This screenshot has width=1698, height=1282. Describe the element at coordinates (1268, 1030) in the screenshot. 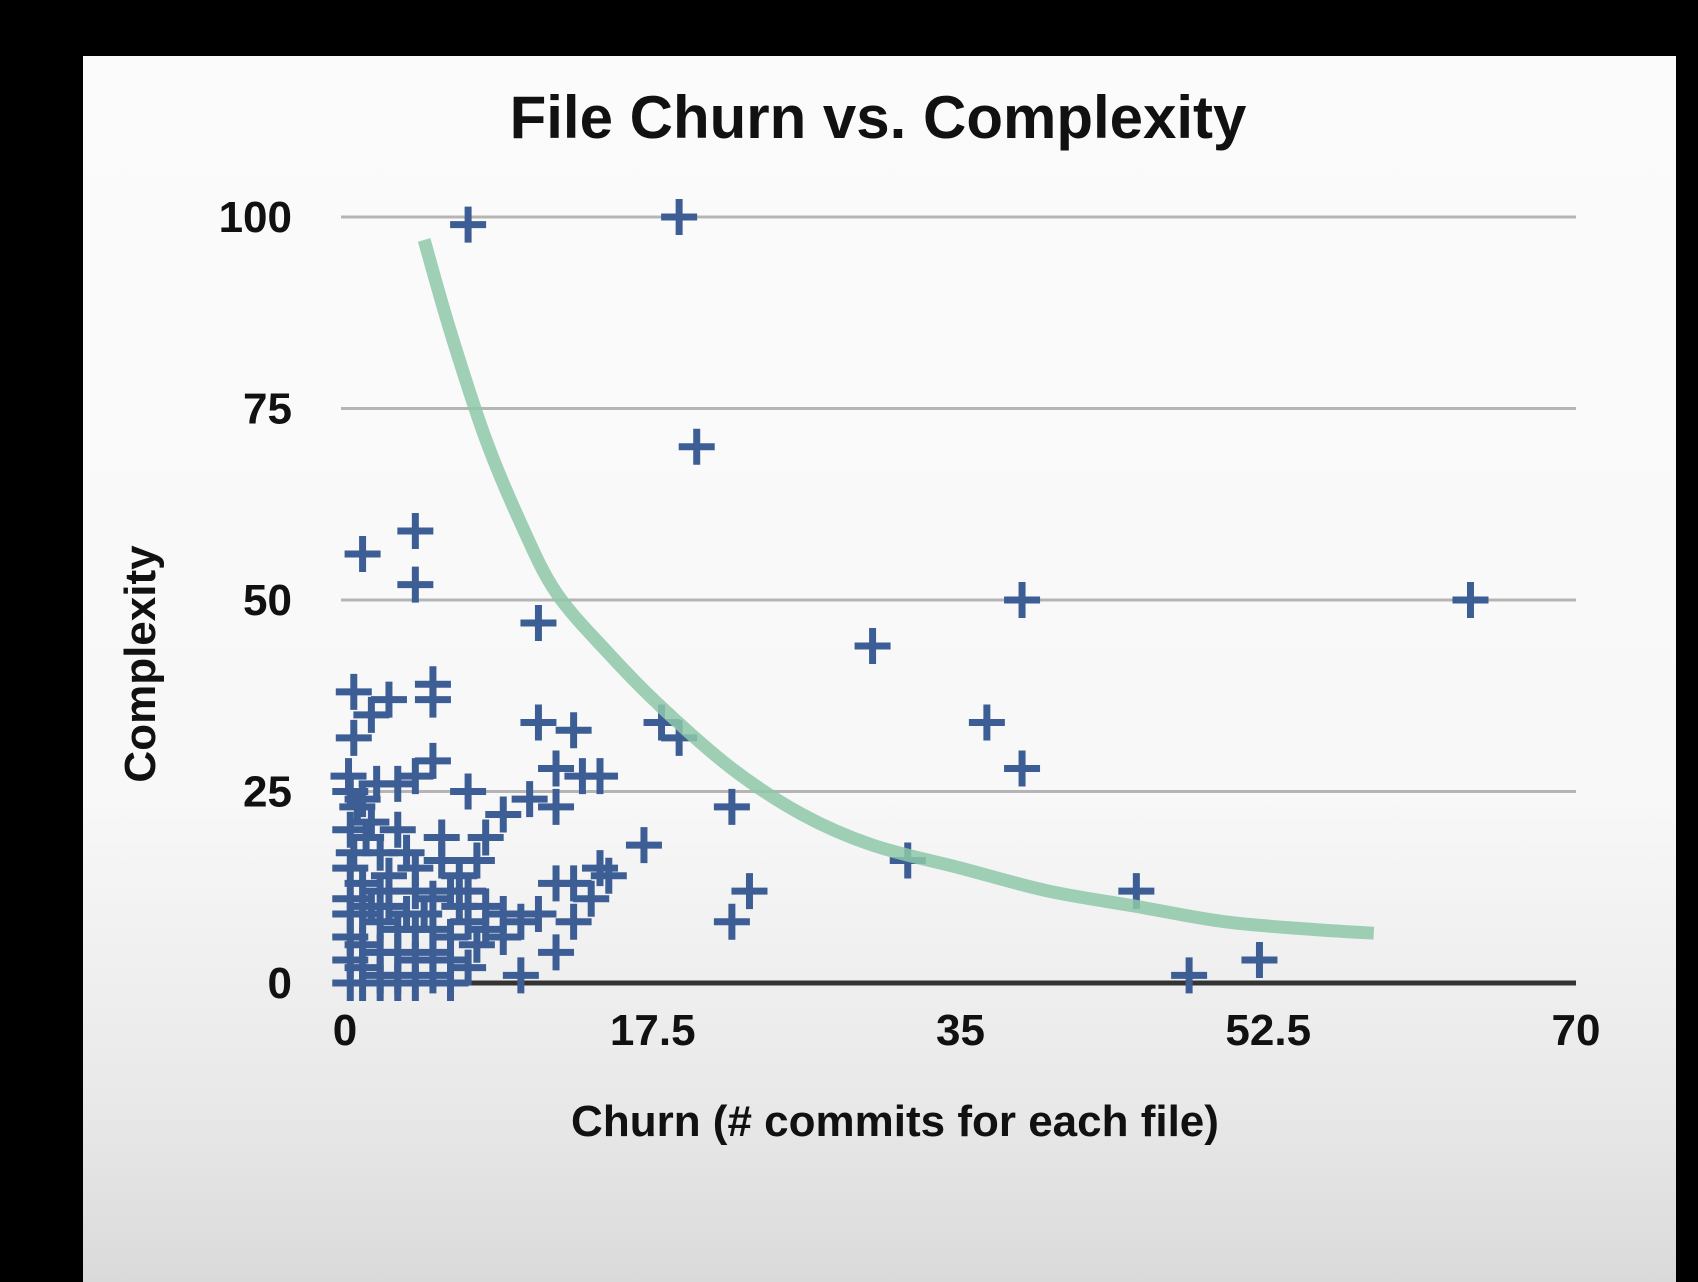

I see `x-tick-label: 52.5` at that location.